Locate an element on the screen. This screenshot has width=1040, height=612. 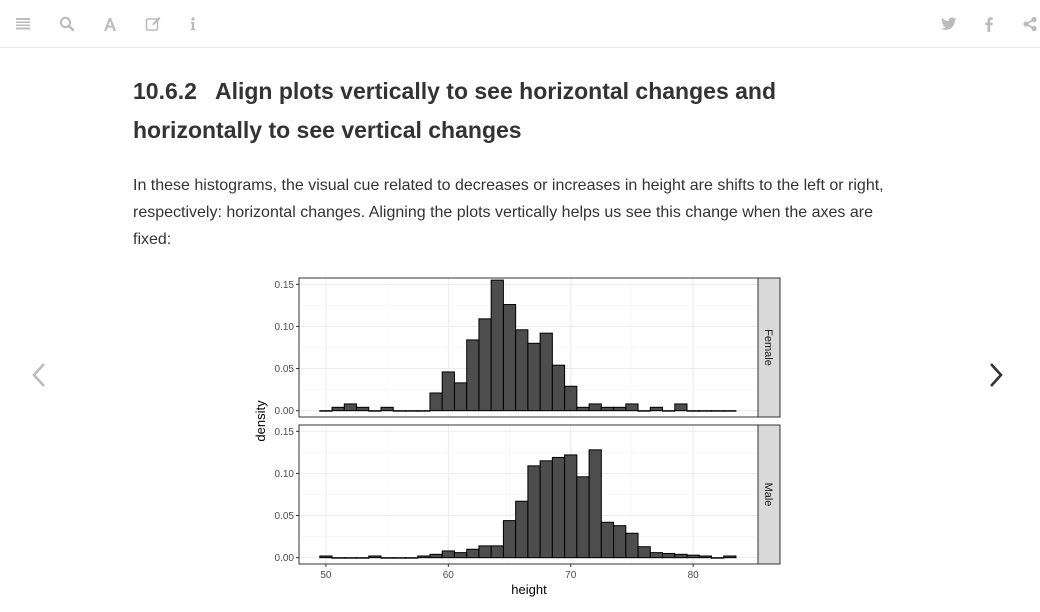
search-icon is located at coordinates (67, 24).